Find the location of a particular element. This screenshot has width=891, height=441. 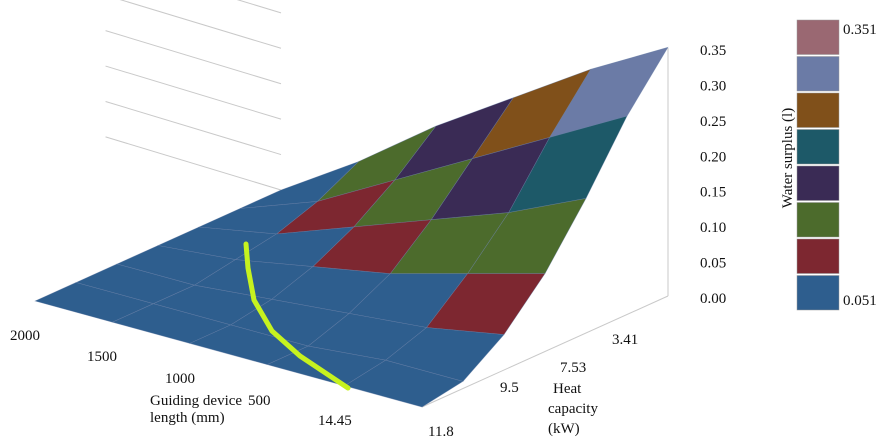

z-tick-label: 0.25 is located at coordinates (713, 122).